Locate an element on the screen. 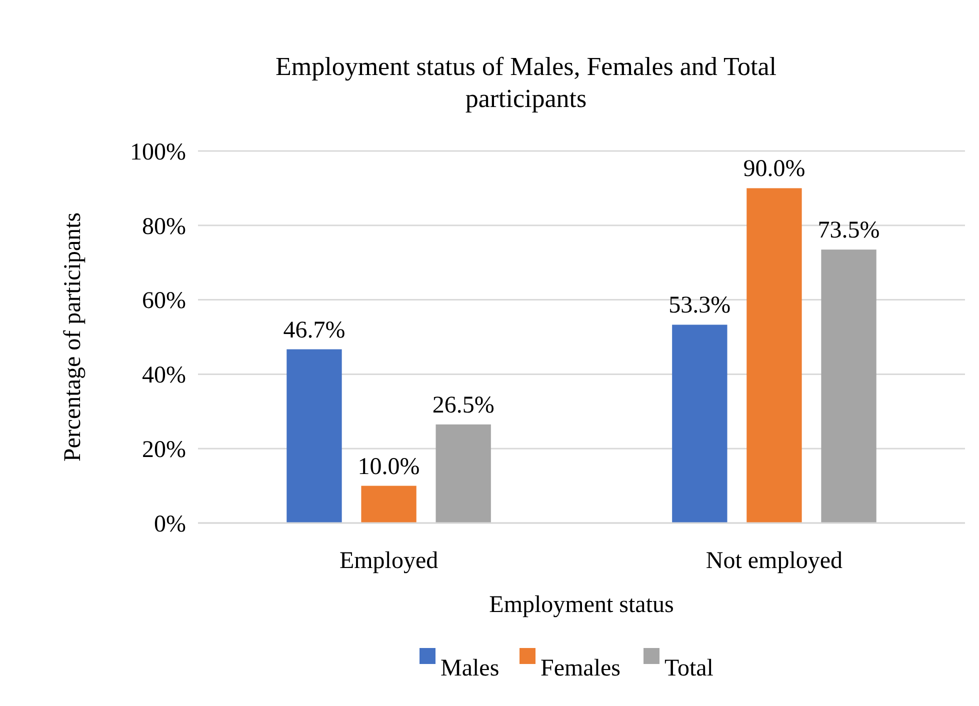  y-tick-label: 80% is located at coordinates (164, 227).